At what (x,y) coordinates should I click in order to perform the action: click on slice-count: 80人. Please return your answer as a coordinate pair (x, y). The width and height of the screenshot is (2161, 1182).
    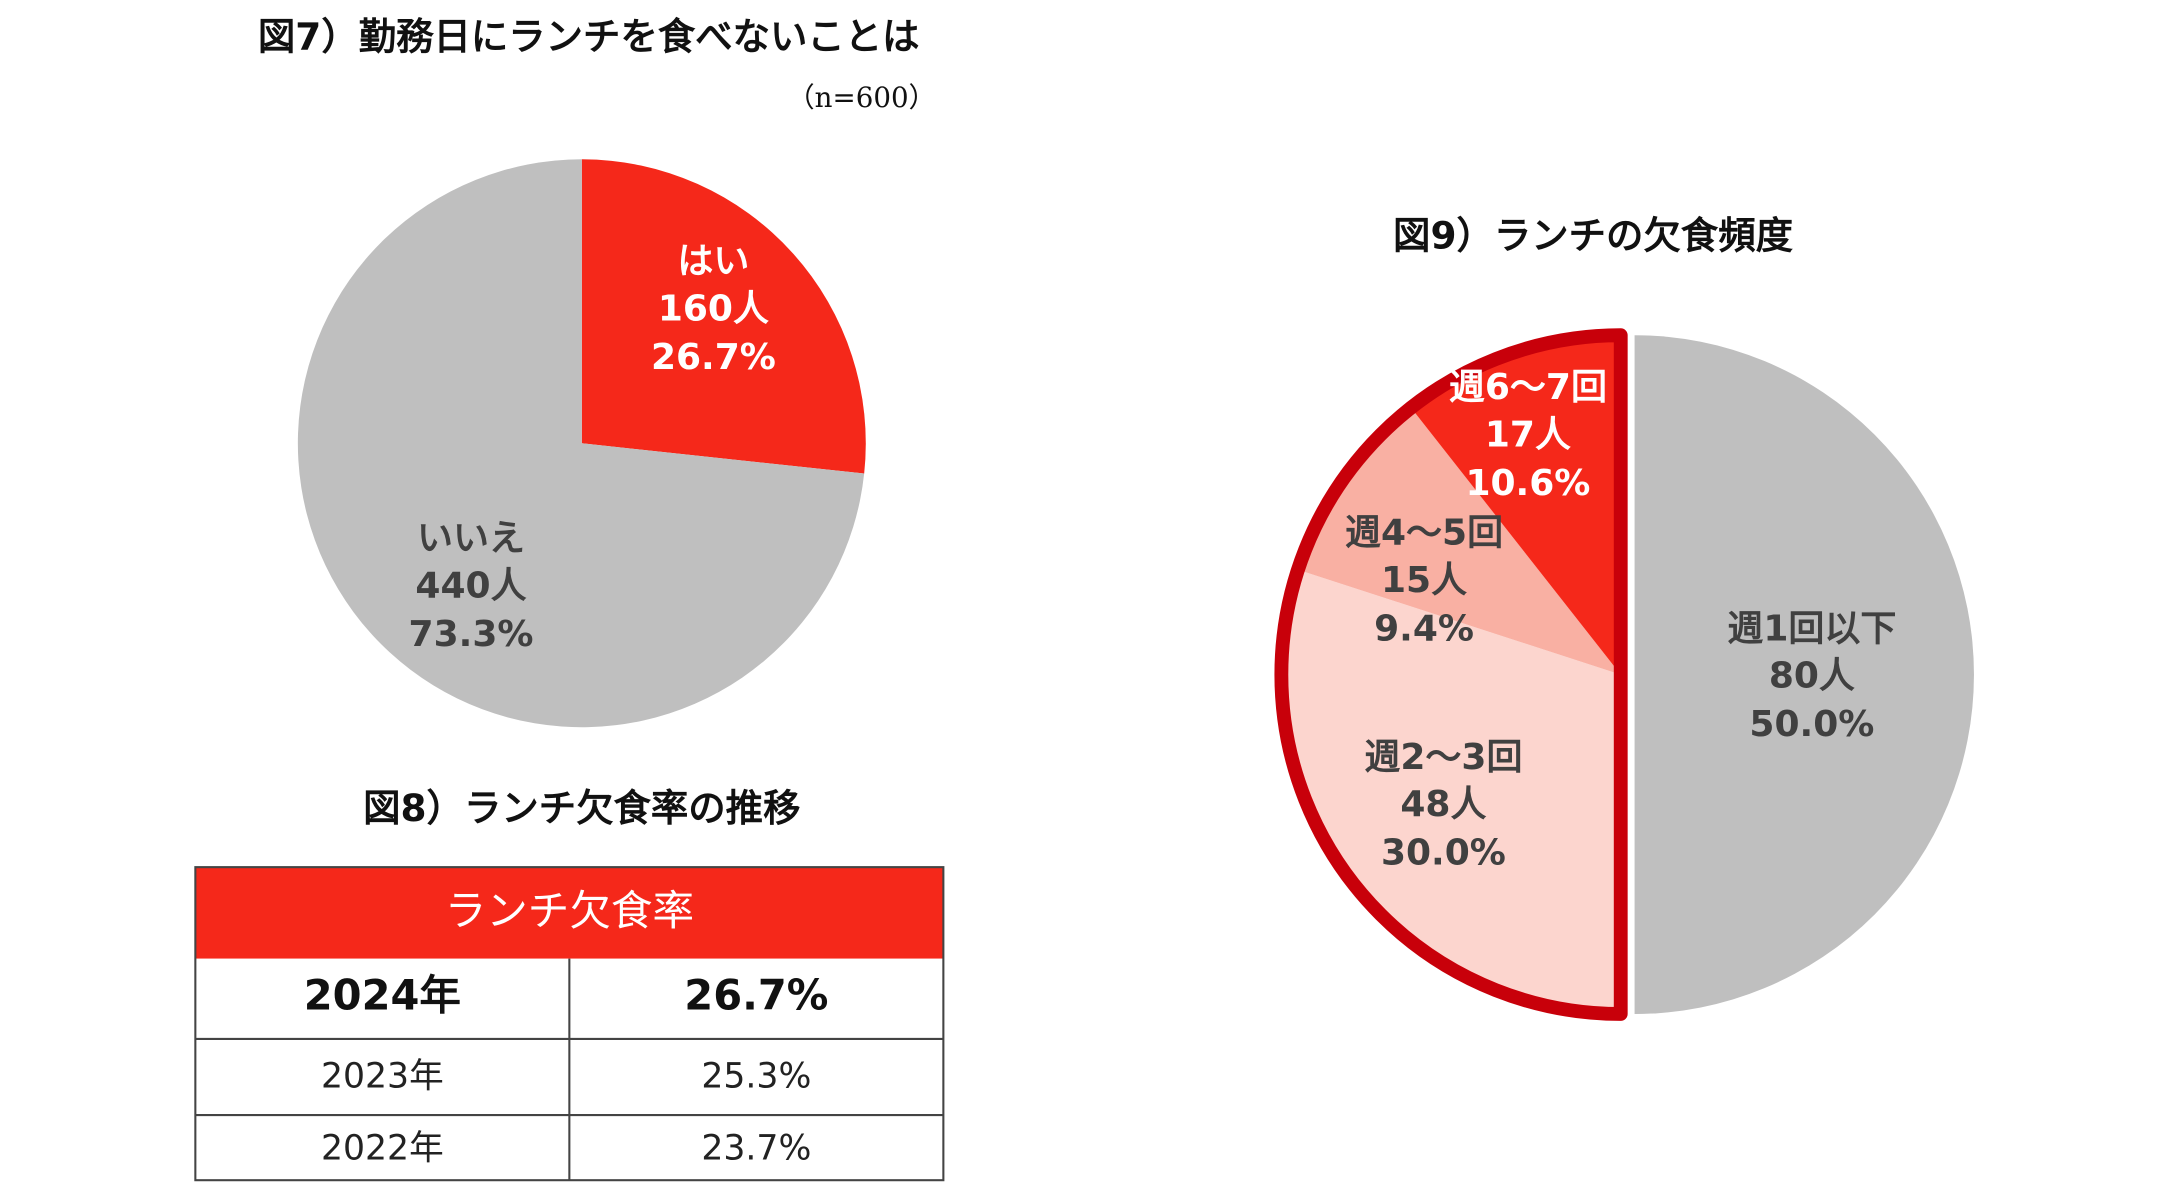
    Looking at the image, I should click on (1812, 675).